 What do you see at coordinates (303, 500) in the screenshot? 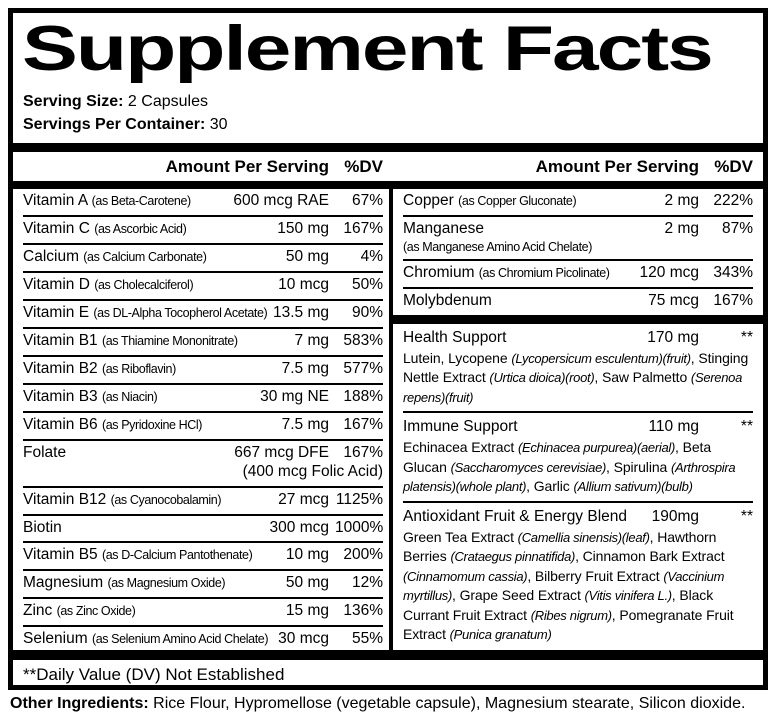
I see `nutrient-amount: 27 mcg` at bounding box center [303, 500].